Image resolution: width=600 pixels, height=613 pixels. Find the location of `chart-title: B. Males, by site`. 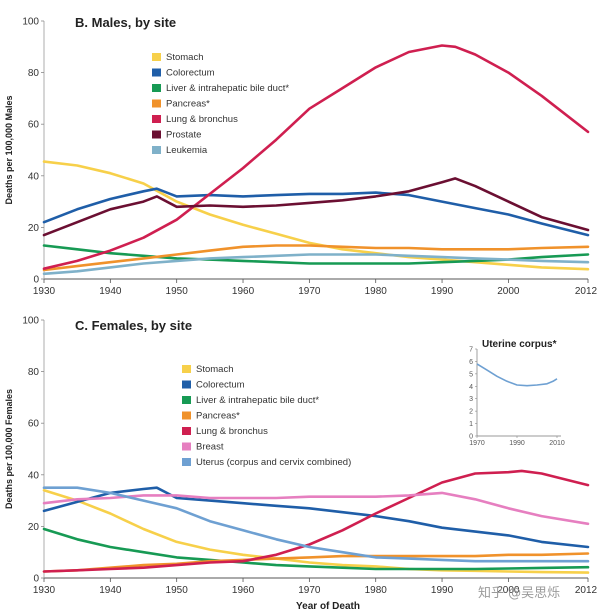

chart-title: B. Males, by site is located at coordinates (125, 22).